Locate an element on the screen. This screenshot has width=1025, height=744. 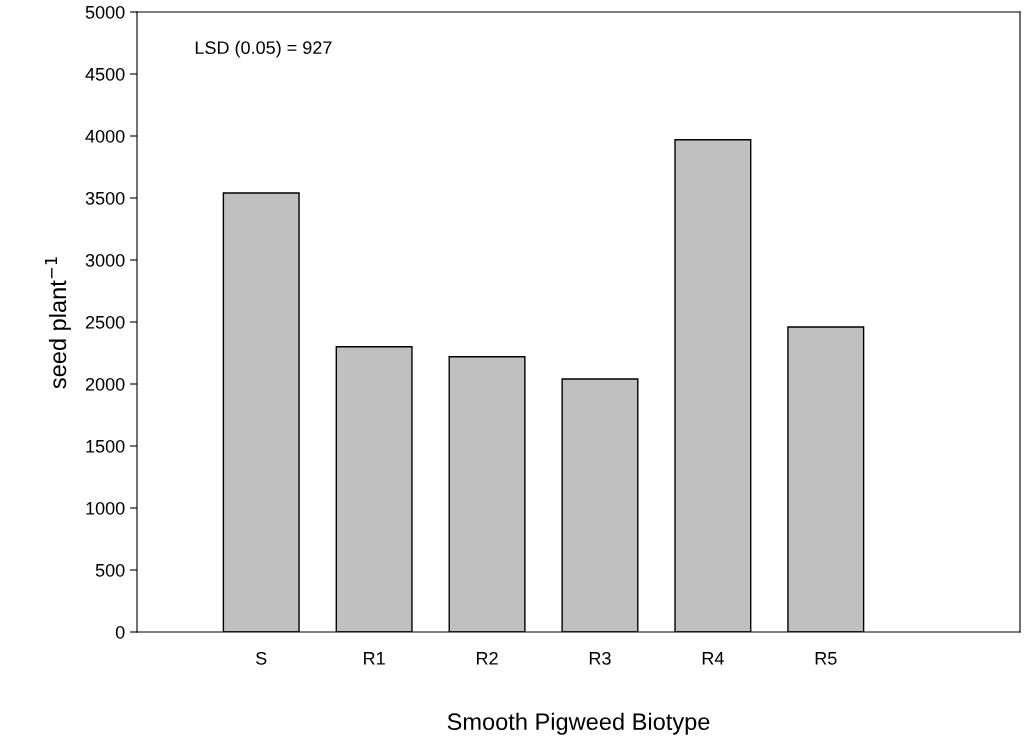
annotation: LSD (0.05) = 927 is located at coordinates (263, 49).